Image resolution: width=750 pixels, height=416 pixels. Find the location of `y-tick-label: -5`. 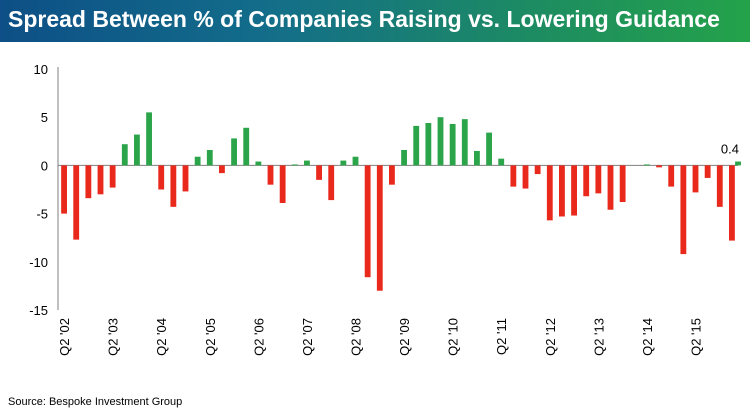

y-tick-label: -5 is located at coordinates (42, 214).